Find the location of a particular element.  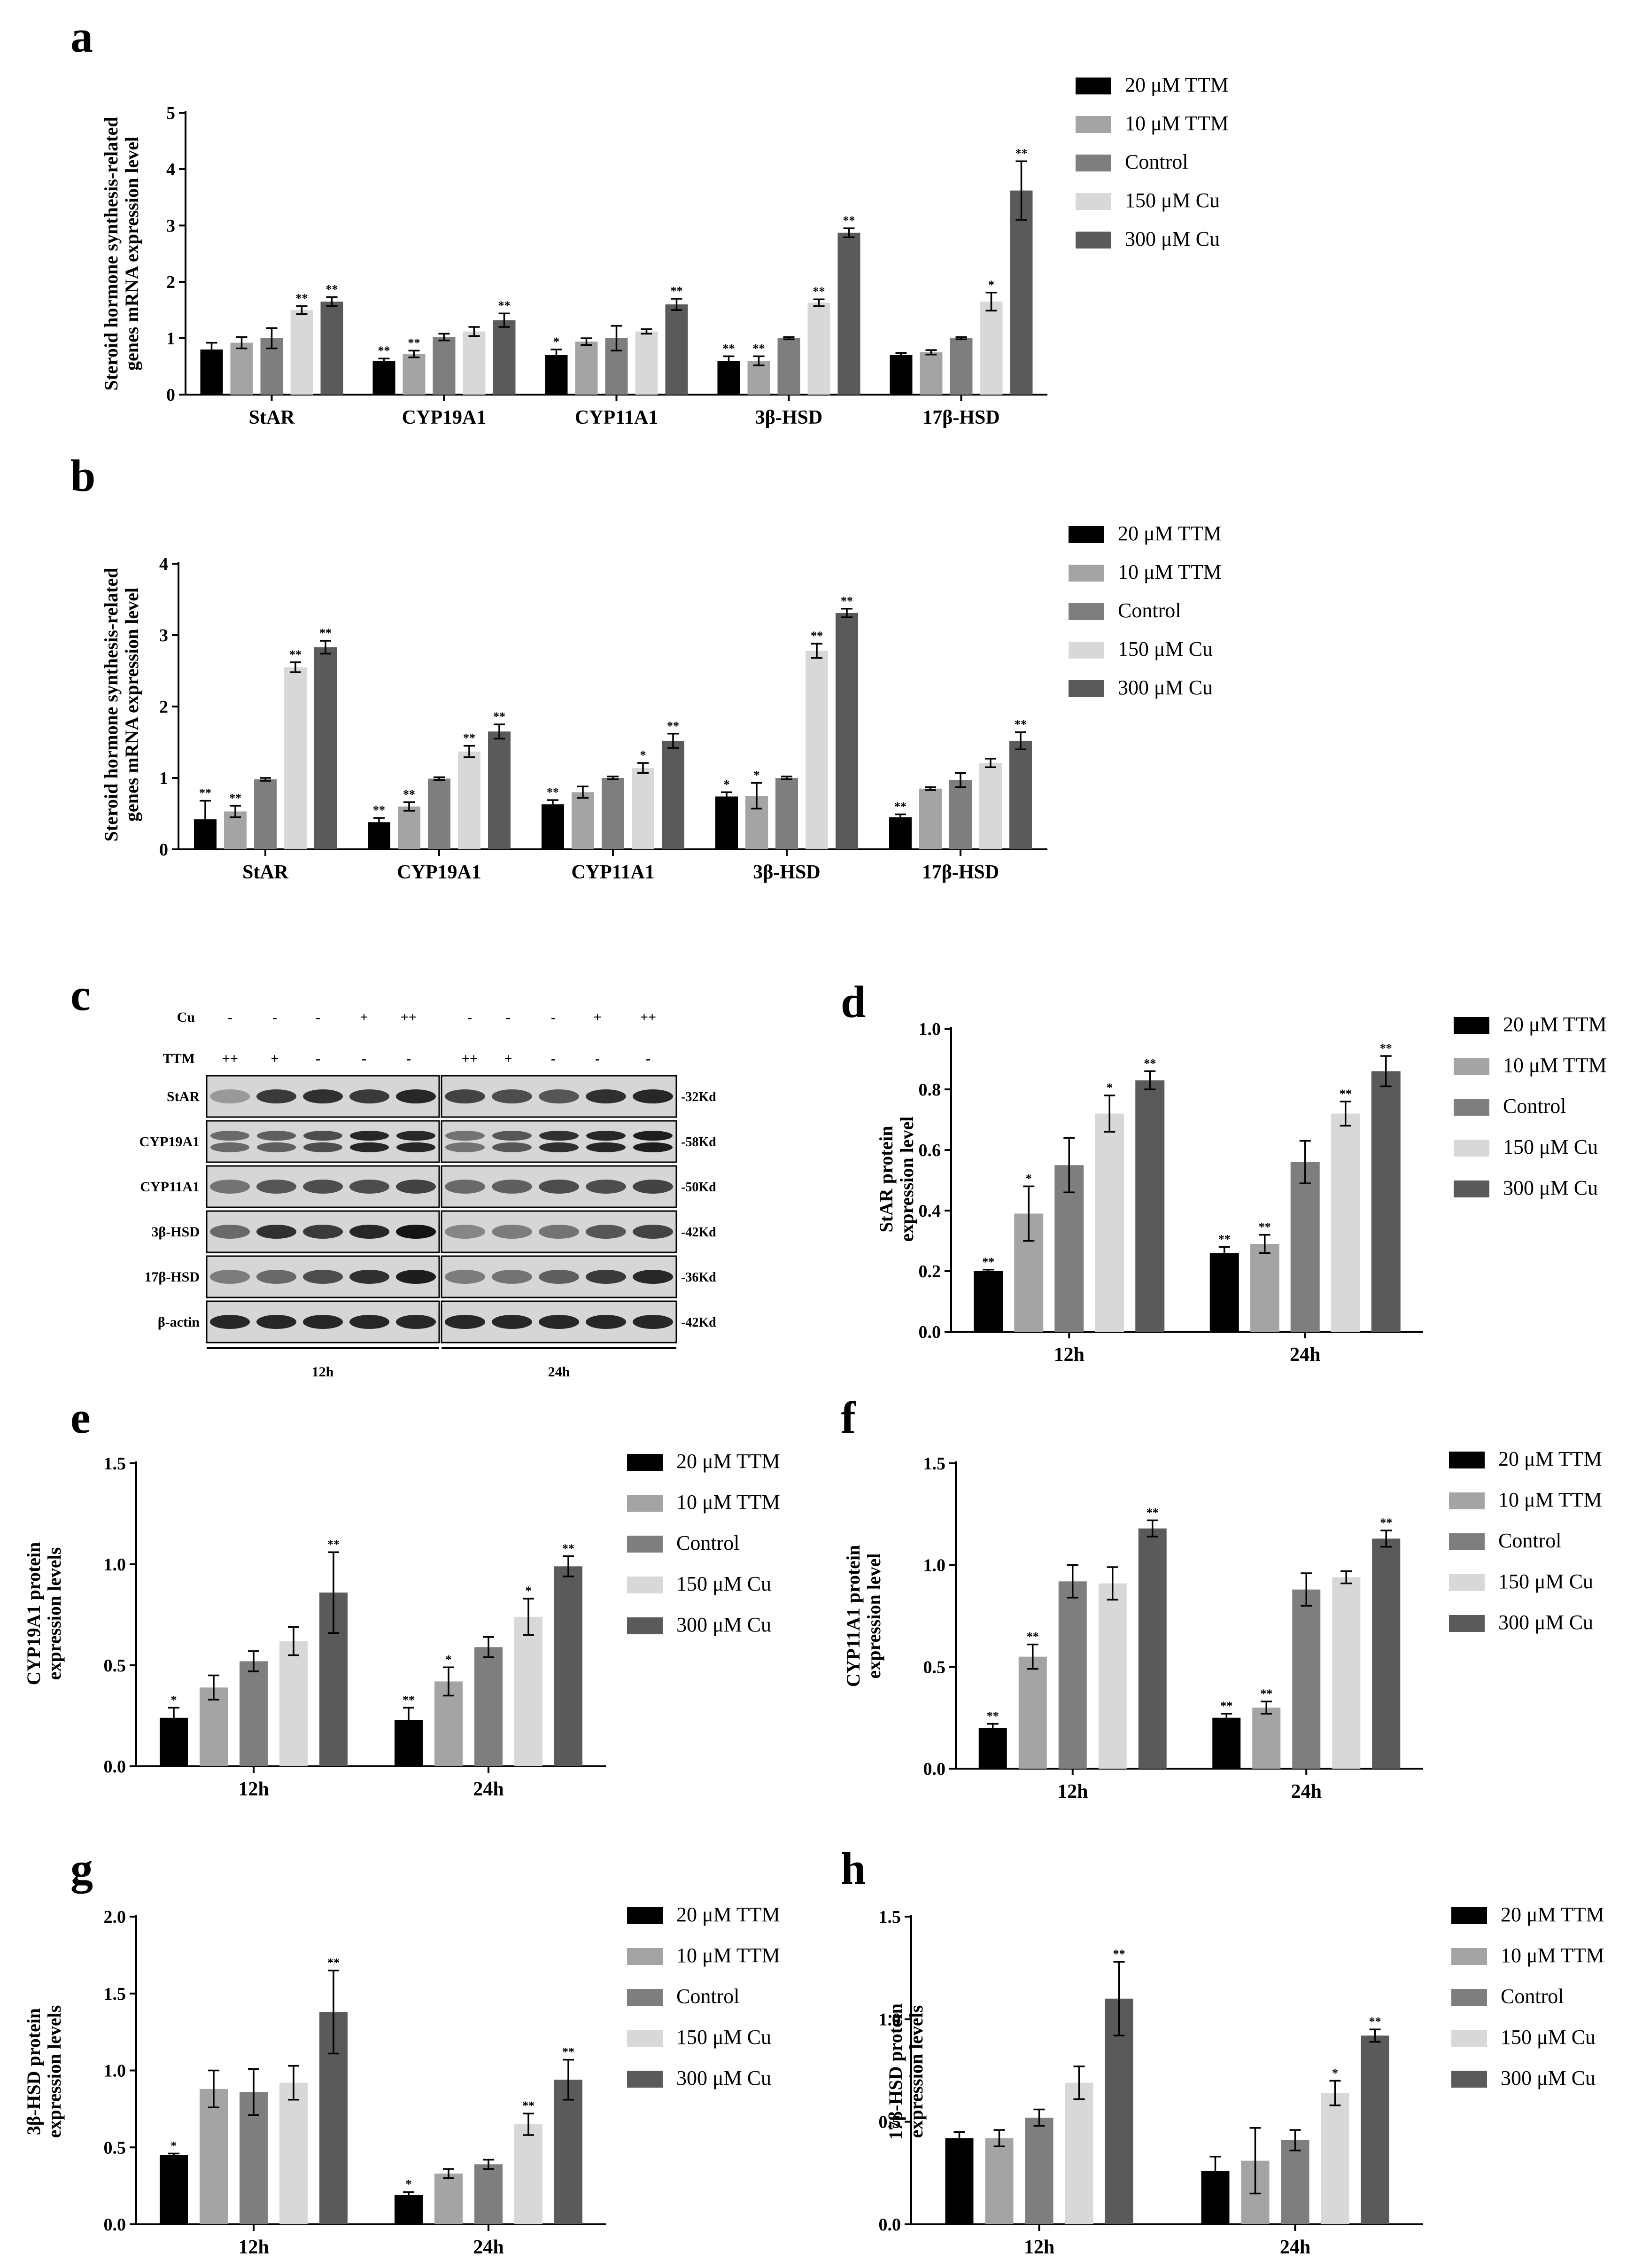

blot-label: CYP11A1 is located at coordinates (170, 1187).